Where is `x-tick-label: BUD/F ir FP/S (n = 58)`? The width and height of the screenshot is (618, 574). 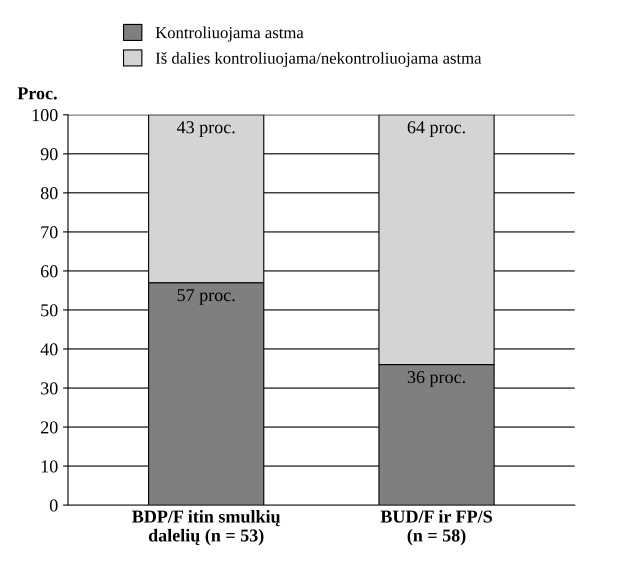 x-tick-label: BUD/F ir FP/S (n = 58) is located at coordinates (436, 528).